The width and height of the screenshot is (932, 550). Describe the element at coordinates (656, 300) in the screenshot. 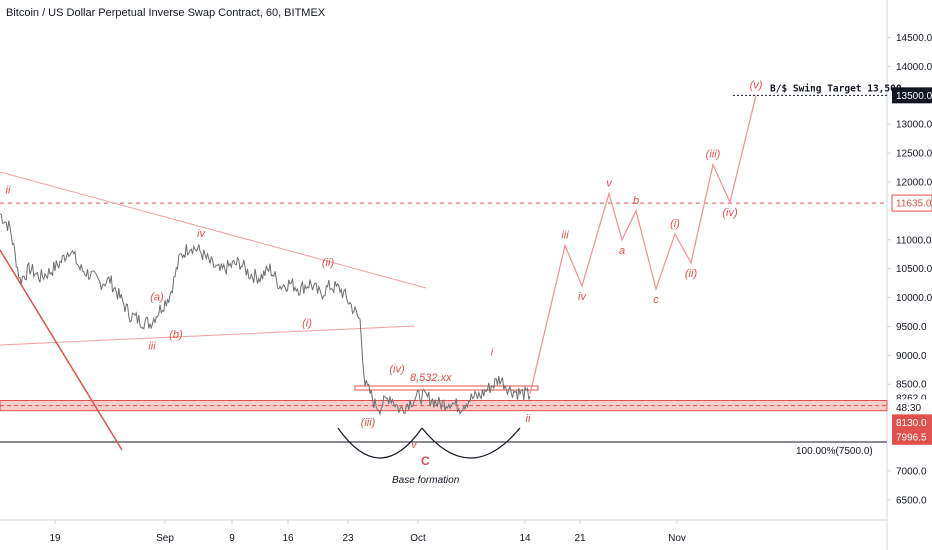

I see `projected-wave-label: c` at that location.